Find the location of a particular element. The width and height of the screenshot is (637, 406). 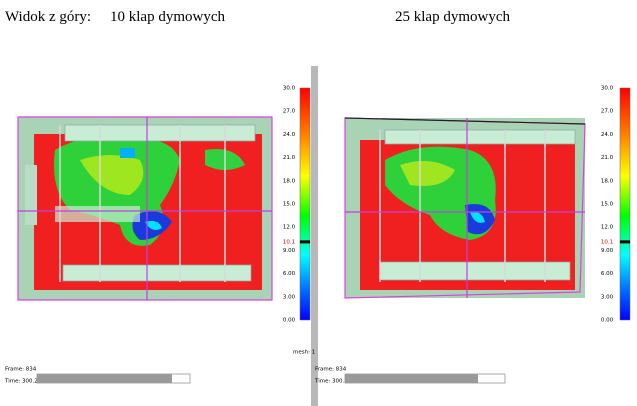

panel-title: 25 klap dymowych is located at coordinates (452, 17).